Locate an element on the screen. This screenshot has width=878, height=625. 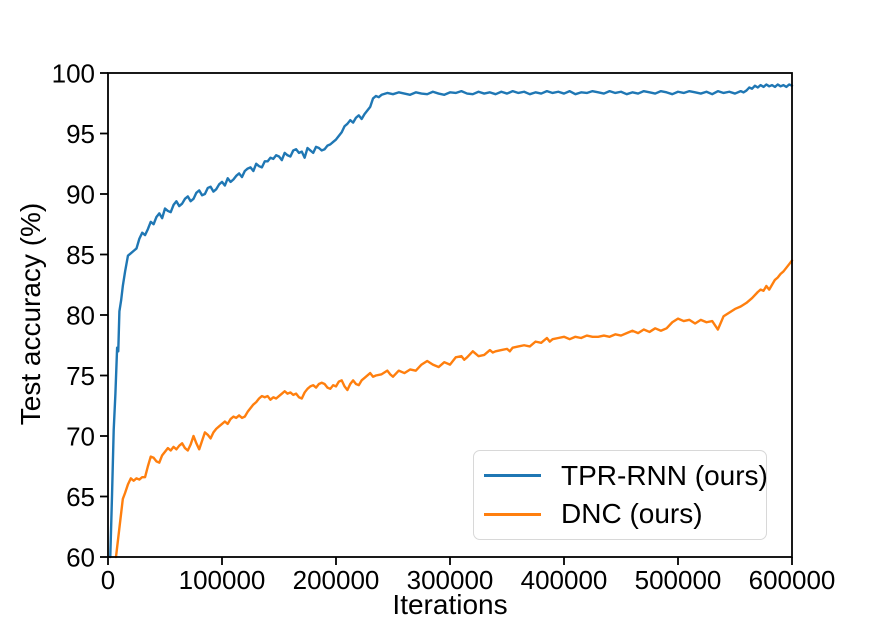
legend: TPR-RNN (ours) DNC (ours) is located at coordinates (620, 495).